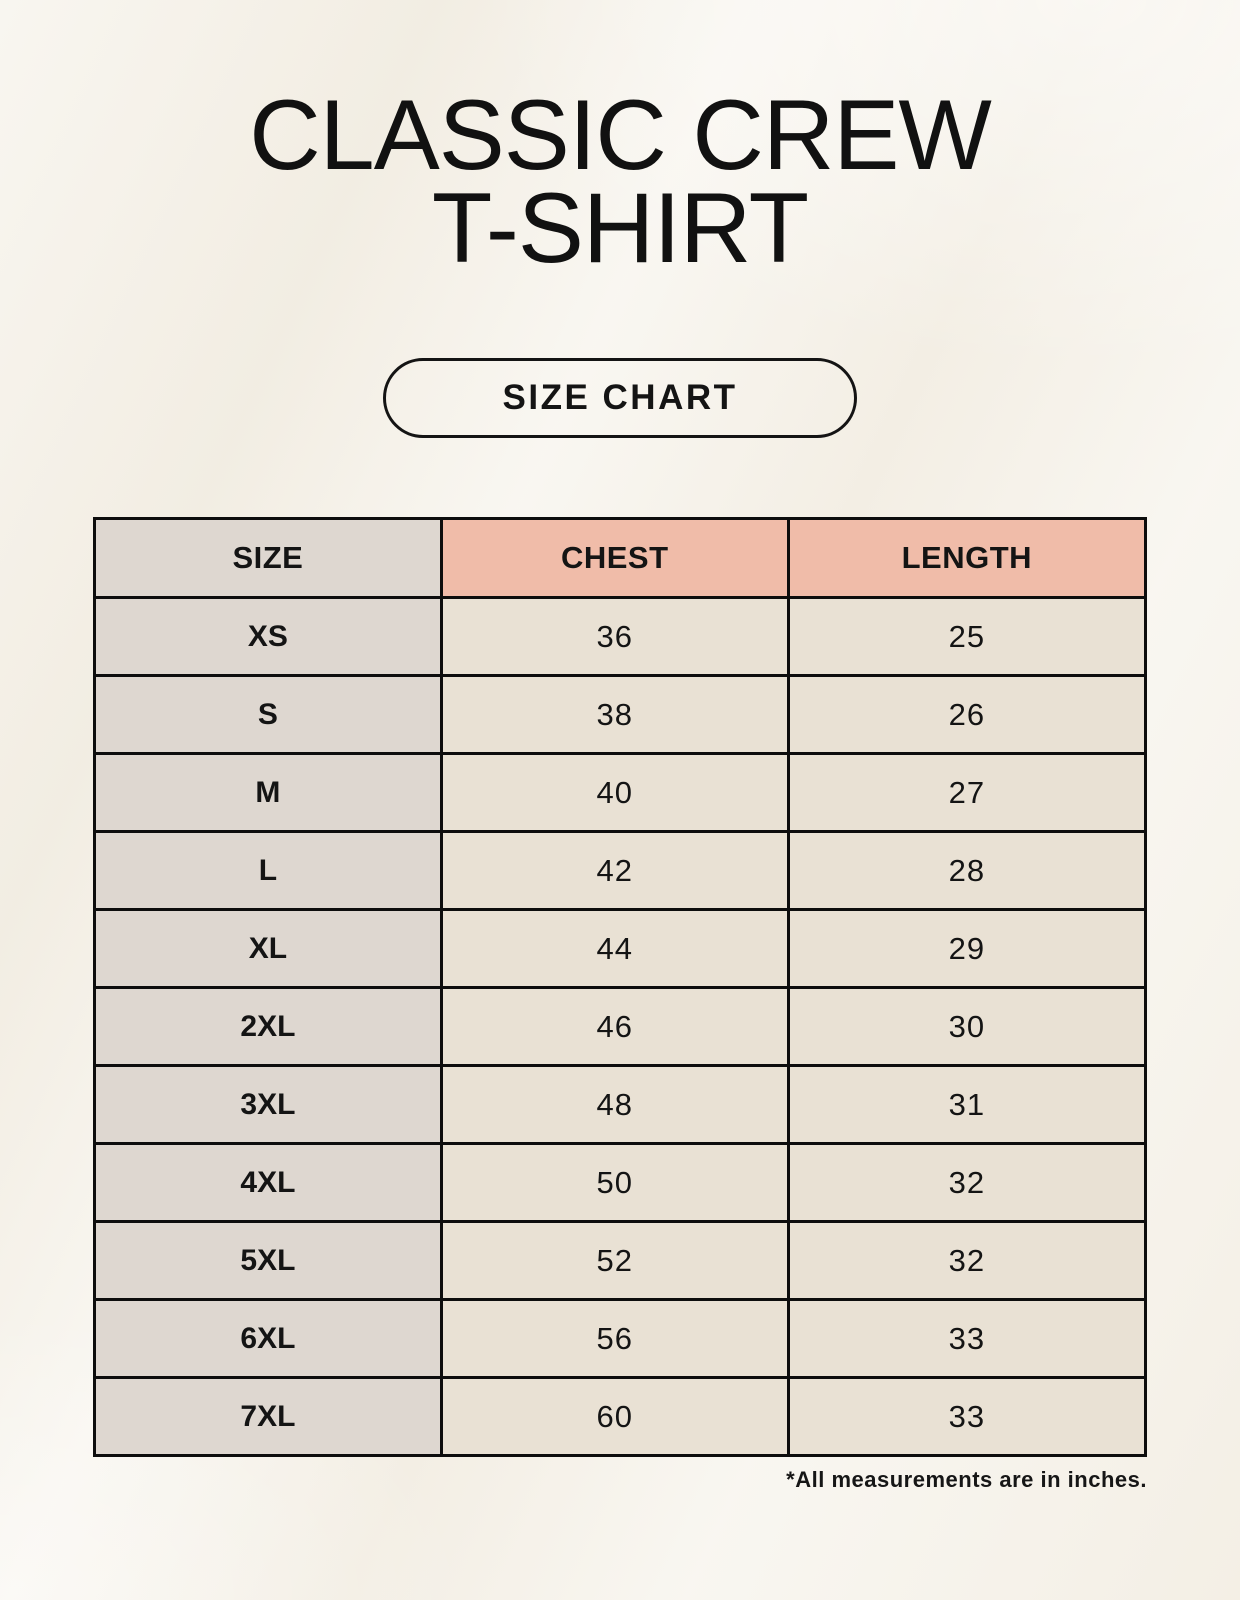 The image size is (1240, 1600). I want to click on table-row: XL 44 29, so click(620, 949).